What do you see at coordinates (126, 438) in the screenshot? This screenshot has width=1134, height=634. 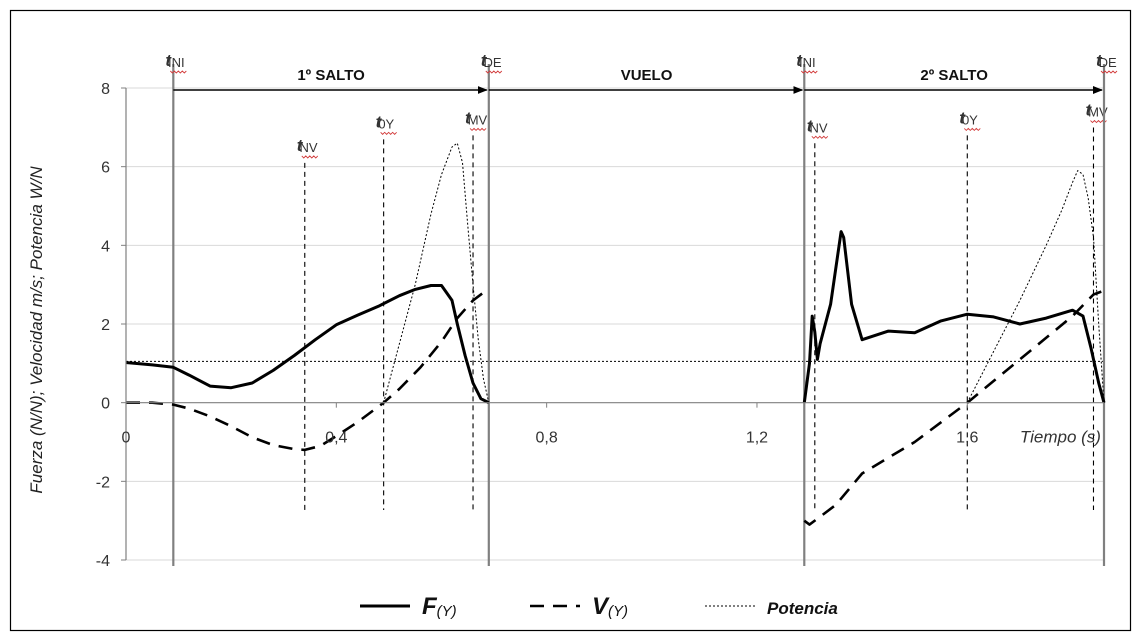 I see `x-tick-label-0: 0` at bounding box center [126, 438].